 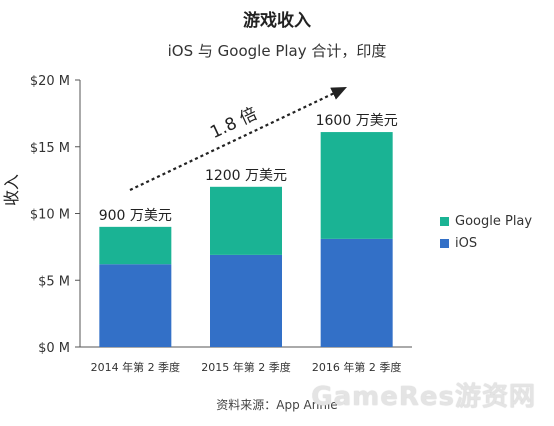 What do you see at coordinates (444, 221) in the screenshot?
I see `legend-swatch-google-play` at bounding box center [444, 221].